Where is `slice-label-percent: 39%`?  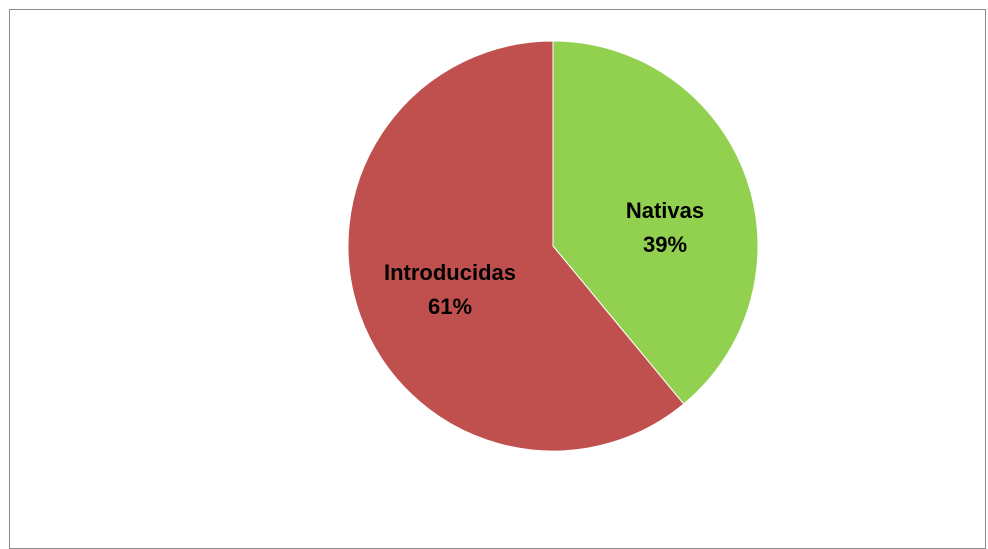 slice-label-percent: 39% is located at coordinates (665, 244).